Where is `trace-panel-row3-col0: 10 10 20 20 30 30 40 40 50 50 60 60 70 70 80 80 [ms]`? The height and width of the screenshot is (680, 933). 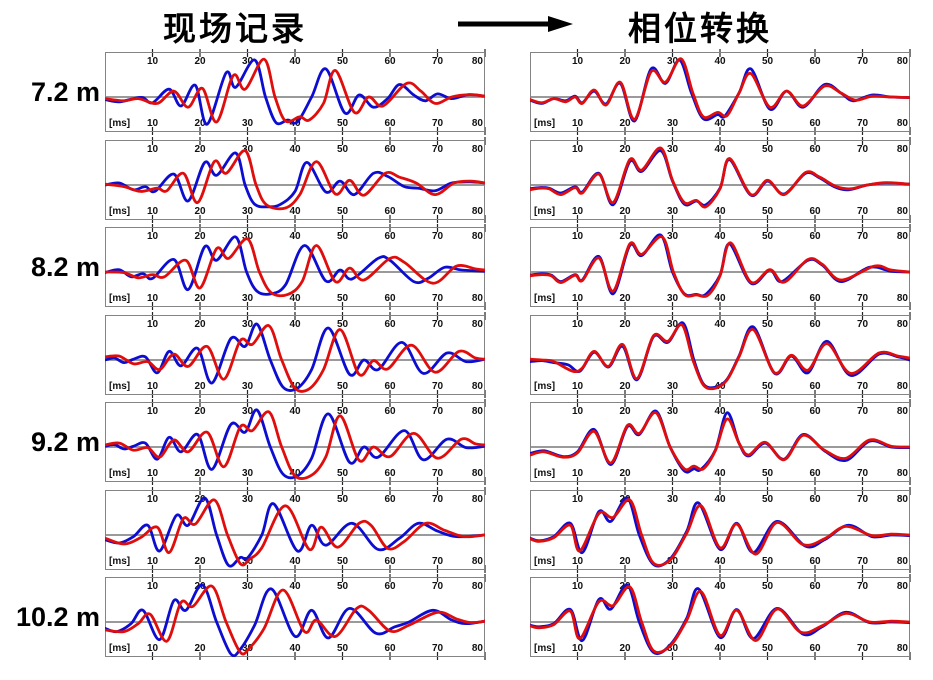
trace-panel-row3-col0: 10 10 20 20 30 30 40 40 50 50 60 60 70 70 80 80 [ms] is located at coordinates (295, 354).